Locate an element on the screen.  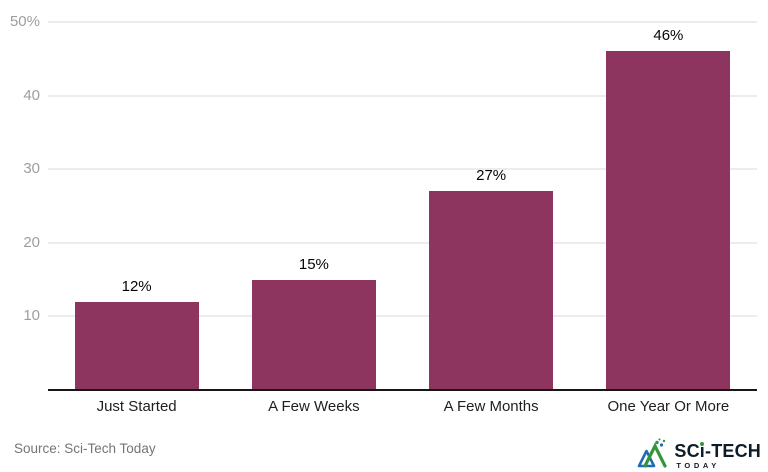
logo-title-i: i is located at coordinates (702, 450).